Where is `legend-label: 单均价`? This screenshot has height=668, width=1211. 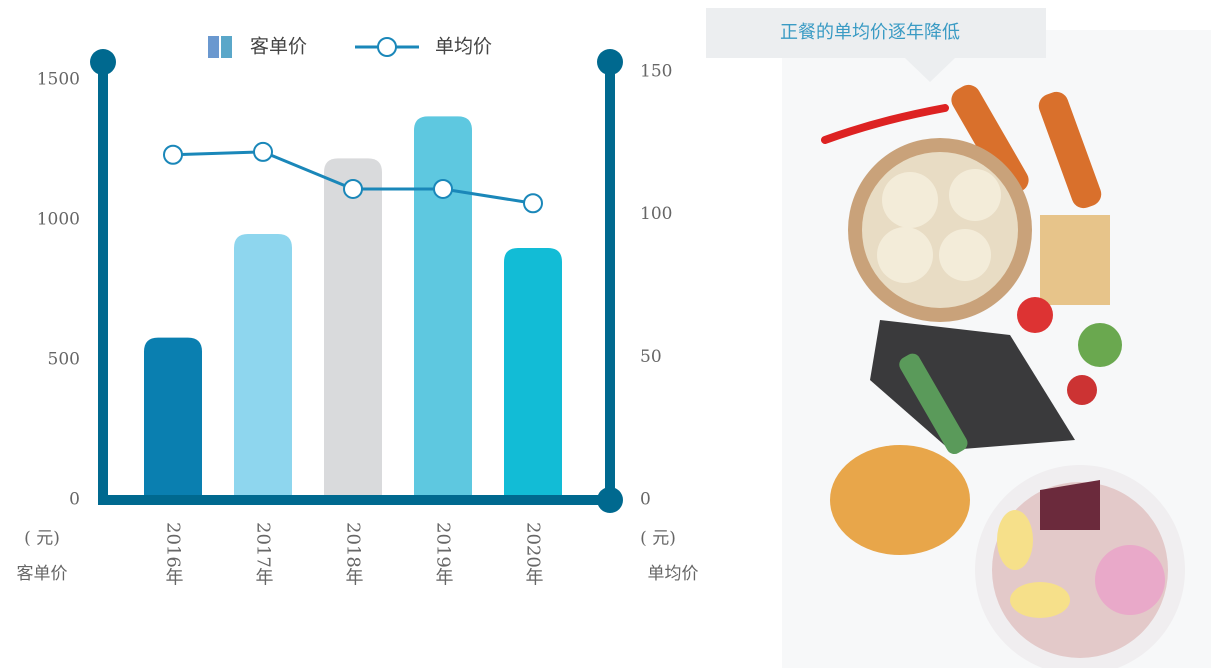 legend-label: 单均价 is located at coordinates (463, 47).